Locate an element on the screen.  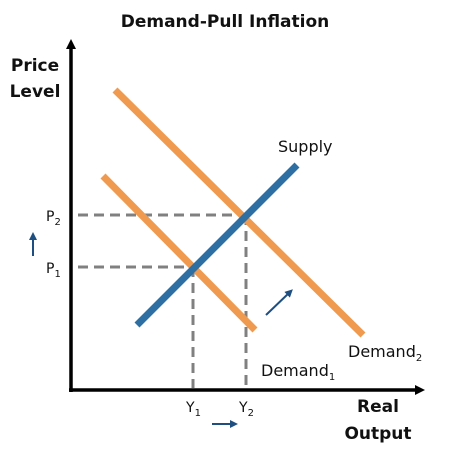
p2-tick-label: P2 is located at coordinates (53, 218).